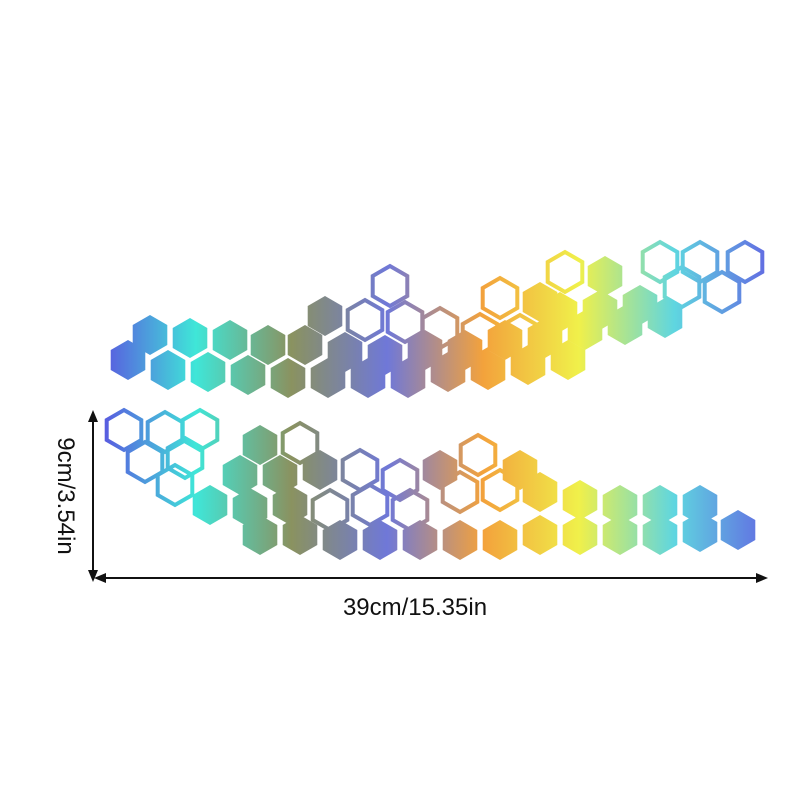 This screenshot has height=800, width=800. Describe the element at coordinates (93, 576) in the screenshot. I see `height-arrow-head-bottom` at that location.